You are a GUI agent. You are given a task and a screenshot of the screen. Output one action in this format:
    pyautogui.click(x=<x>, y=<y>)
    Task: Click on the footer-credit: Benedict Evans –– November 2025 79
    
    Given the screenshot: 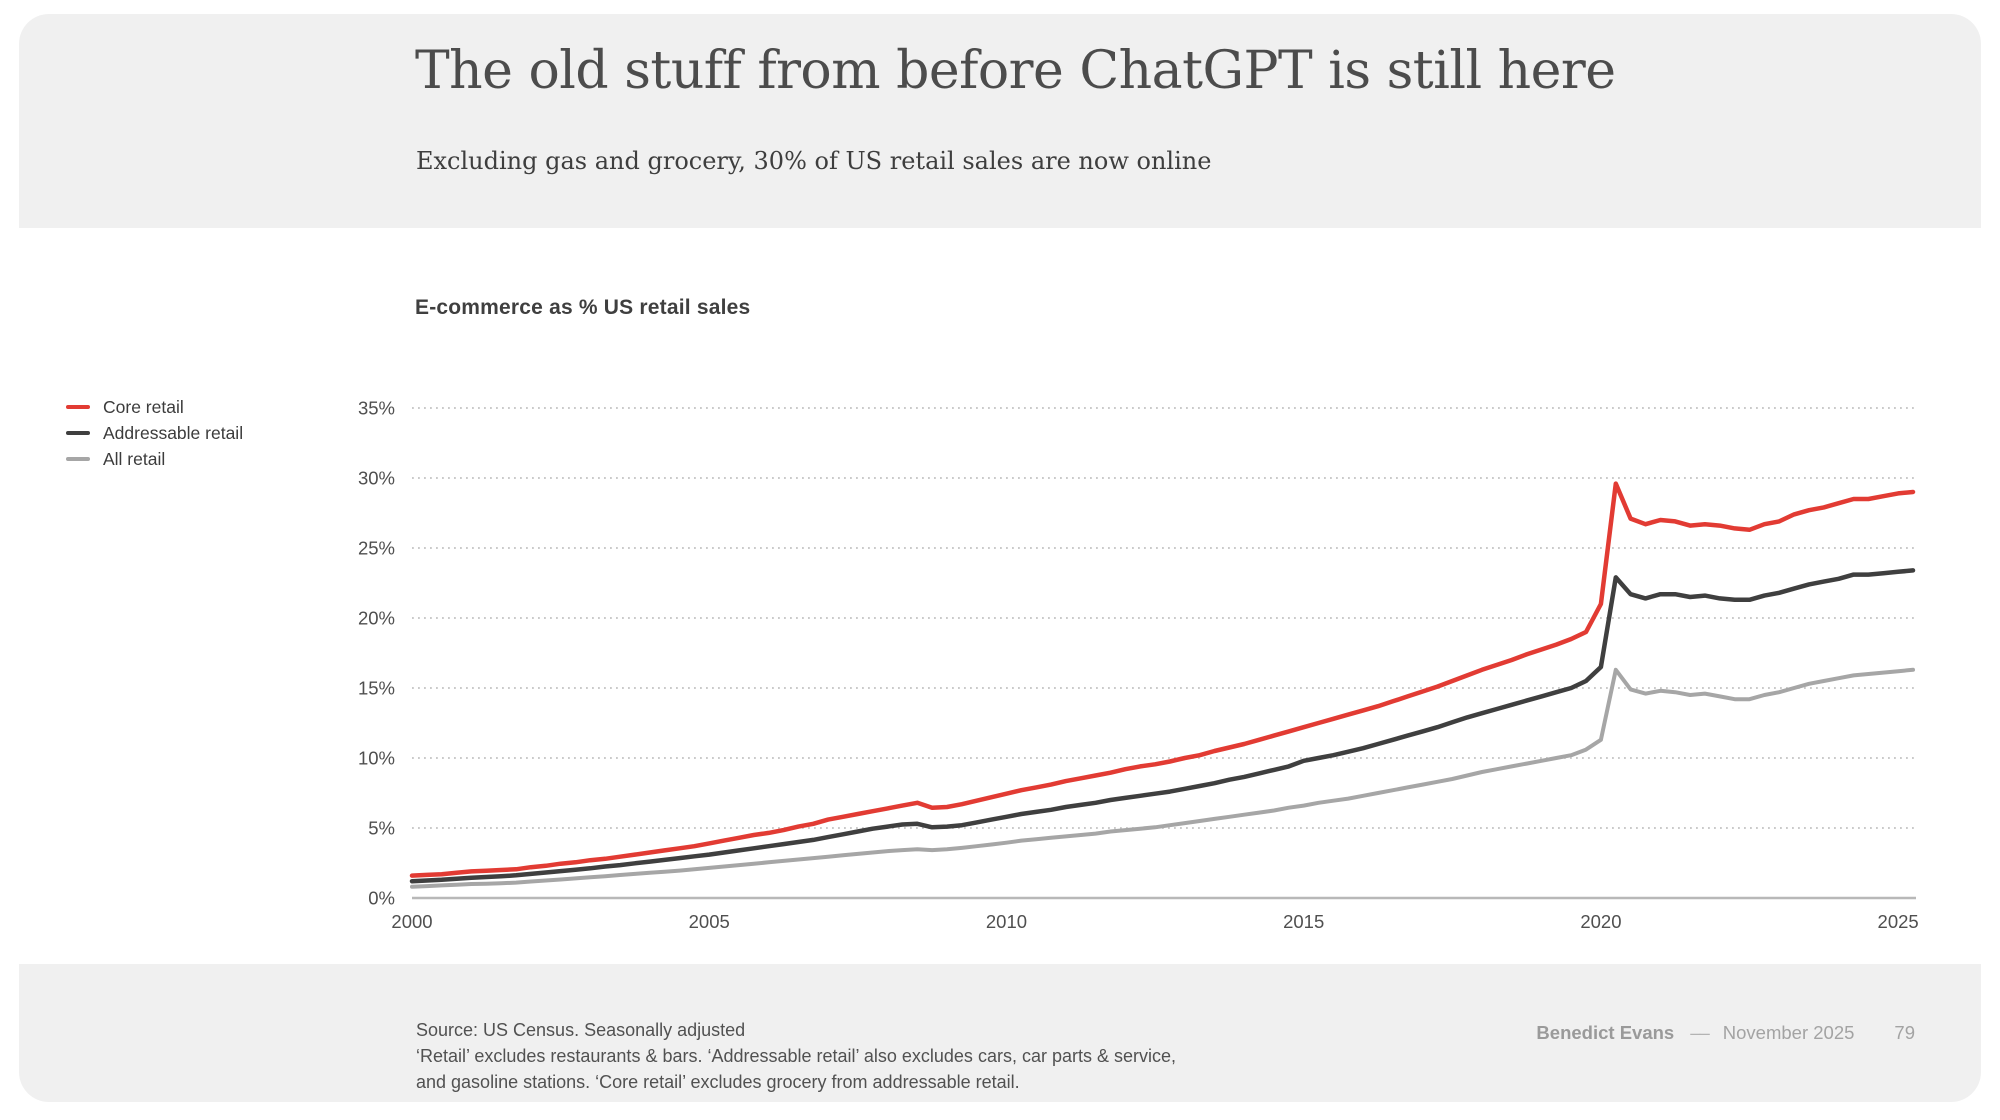 What is the action you would take?
    pyautogui.click(x=957, y=1033)
    